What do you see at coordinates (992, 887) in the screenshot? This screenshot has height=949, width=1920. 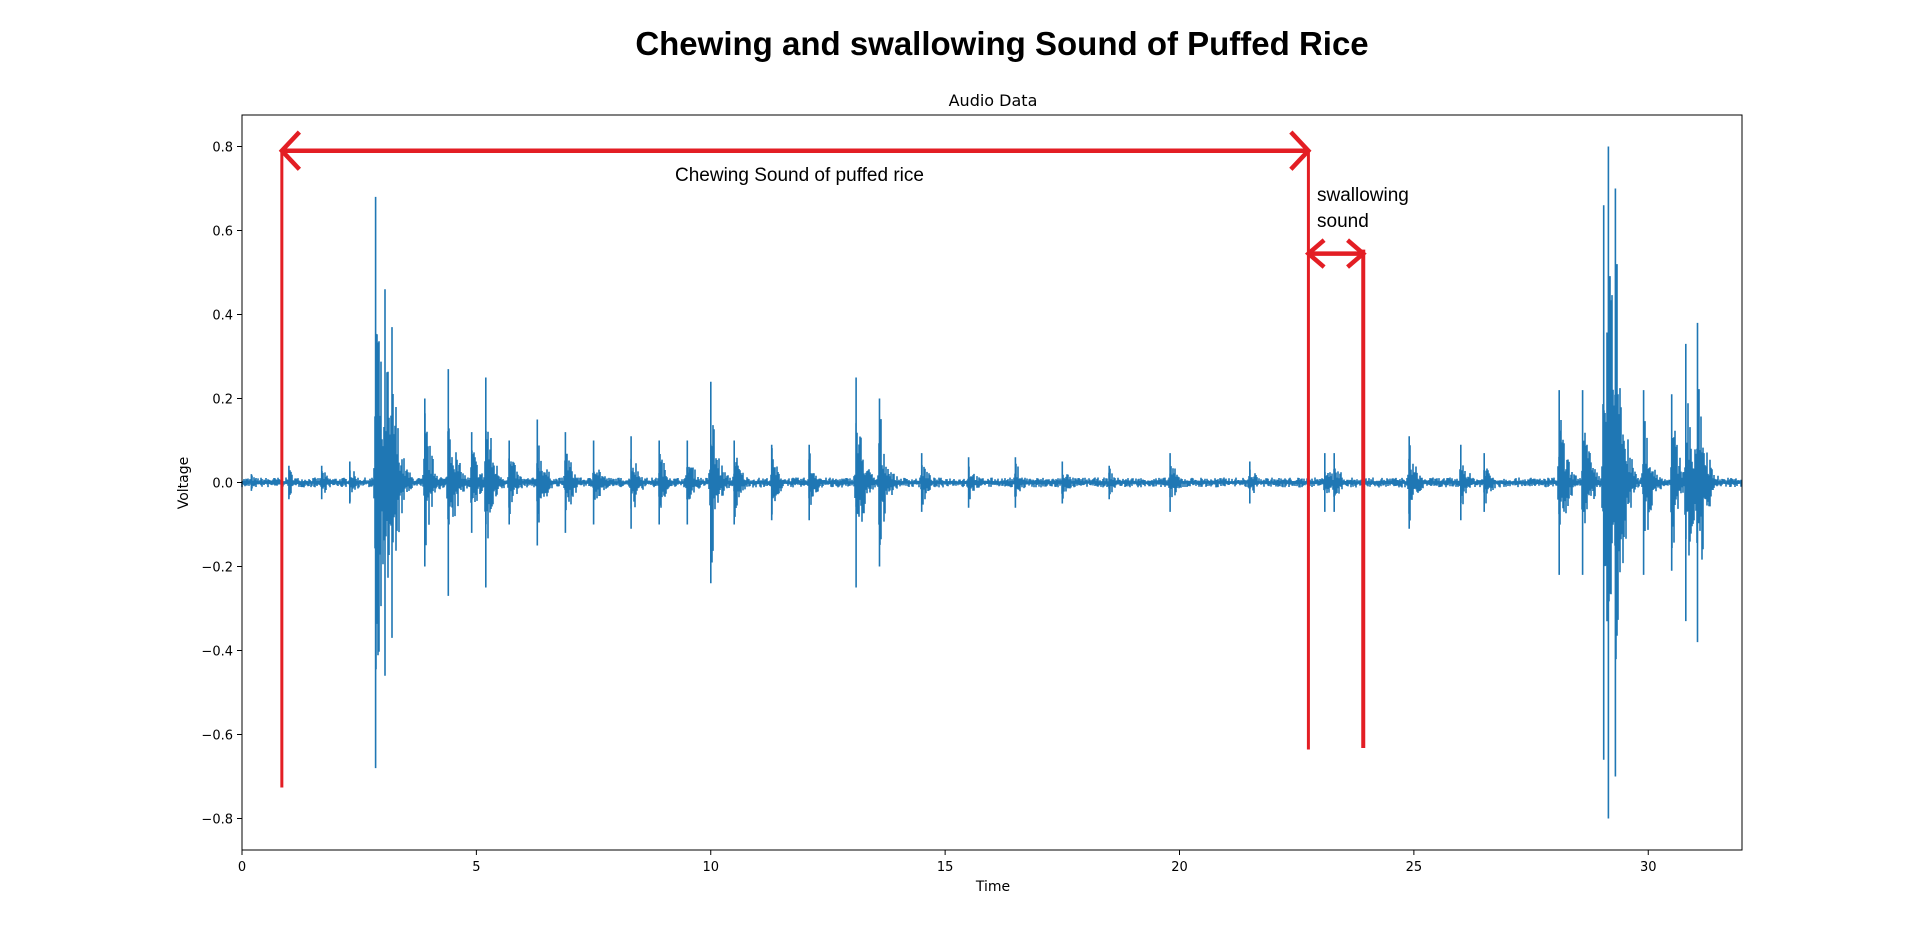 I see `x-axis-label: Time` at bounding box center [992, 887].